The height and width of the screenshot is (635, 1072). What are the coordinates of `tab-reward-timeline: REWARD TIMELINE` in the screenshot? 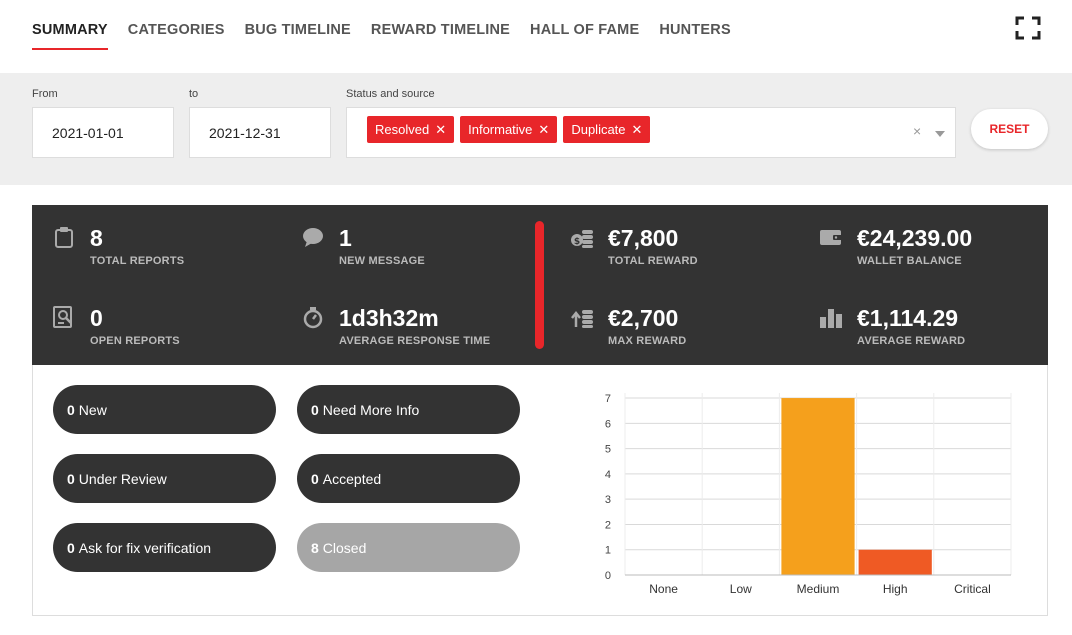 It's located at (440, 30).